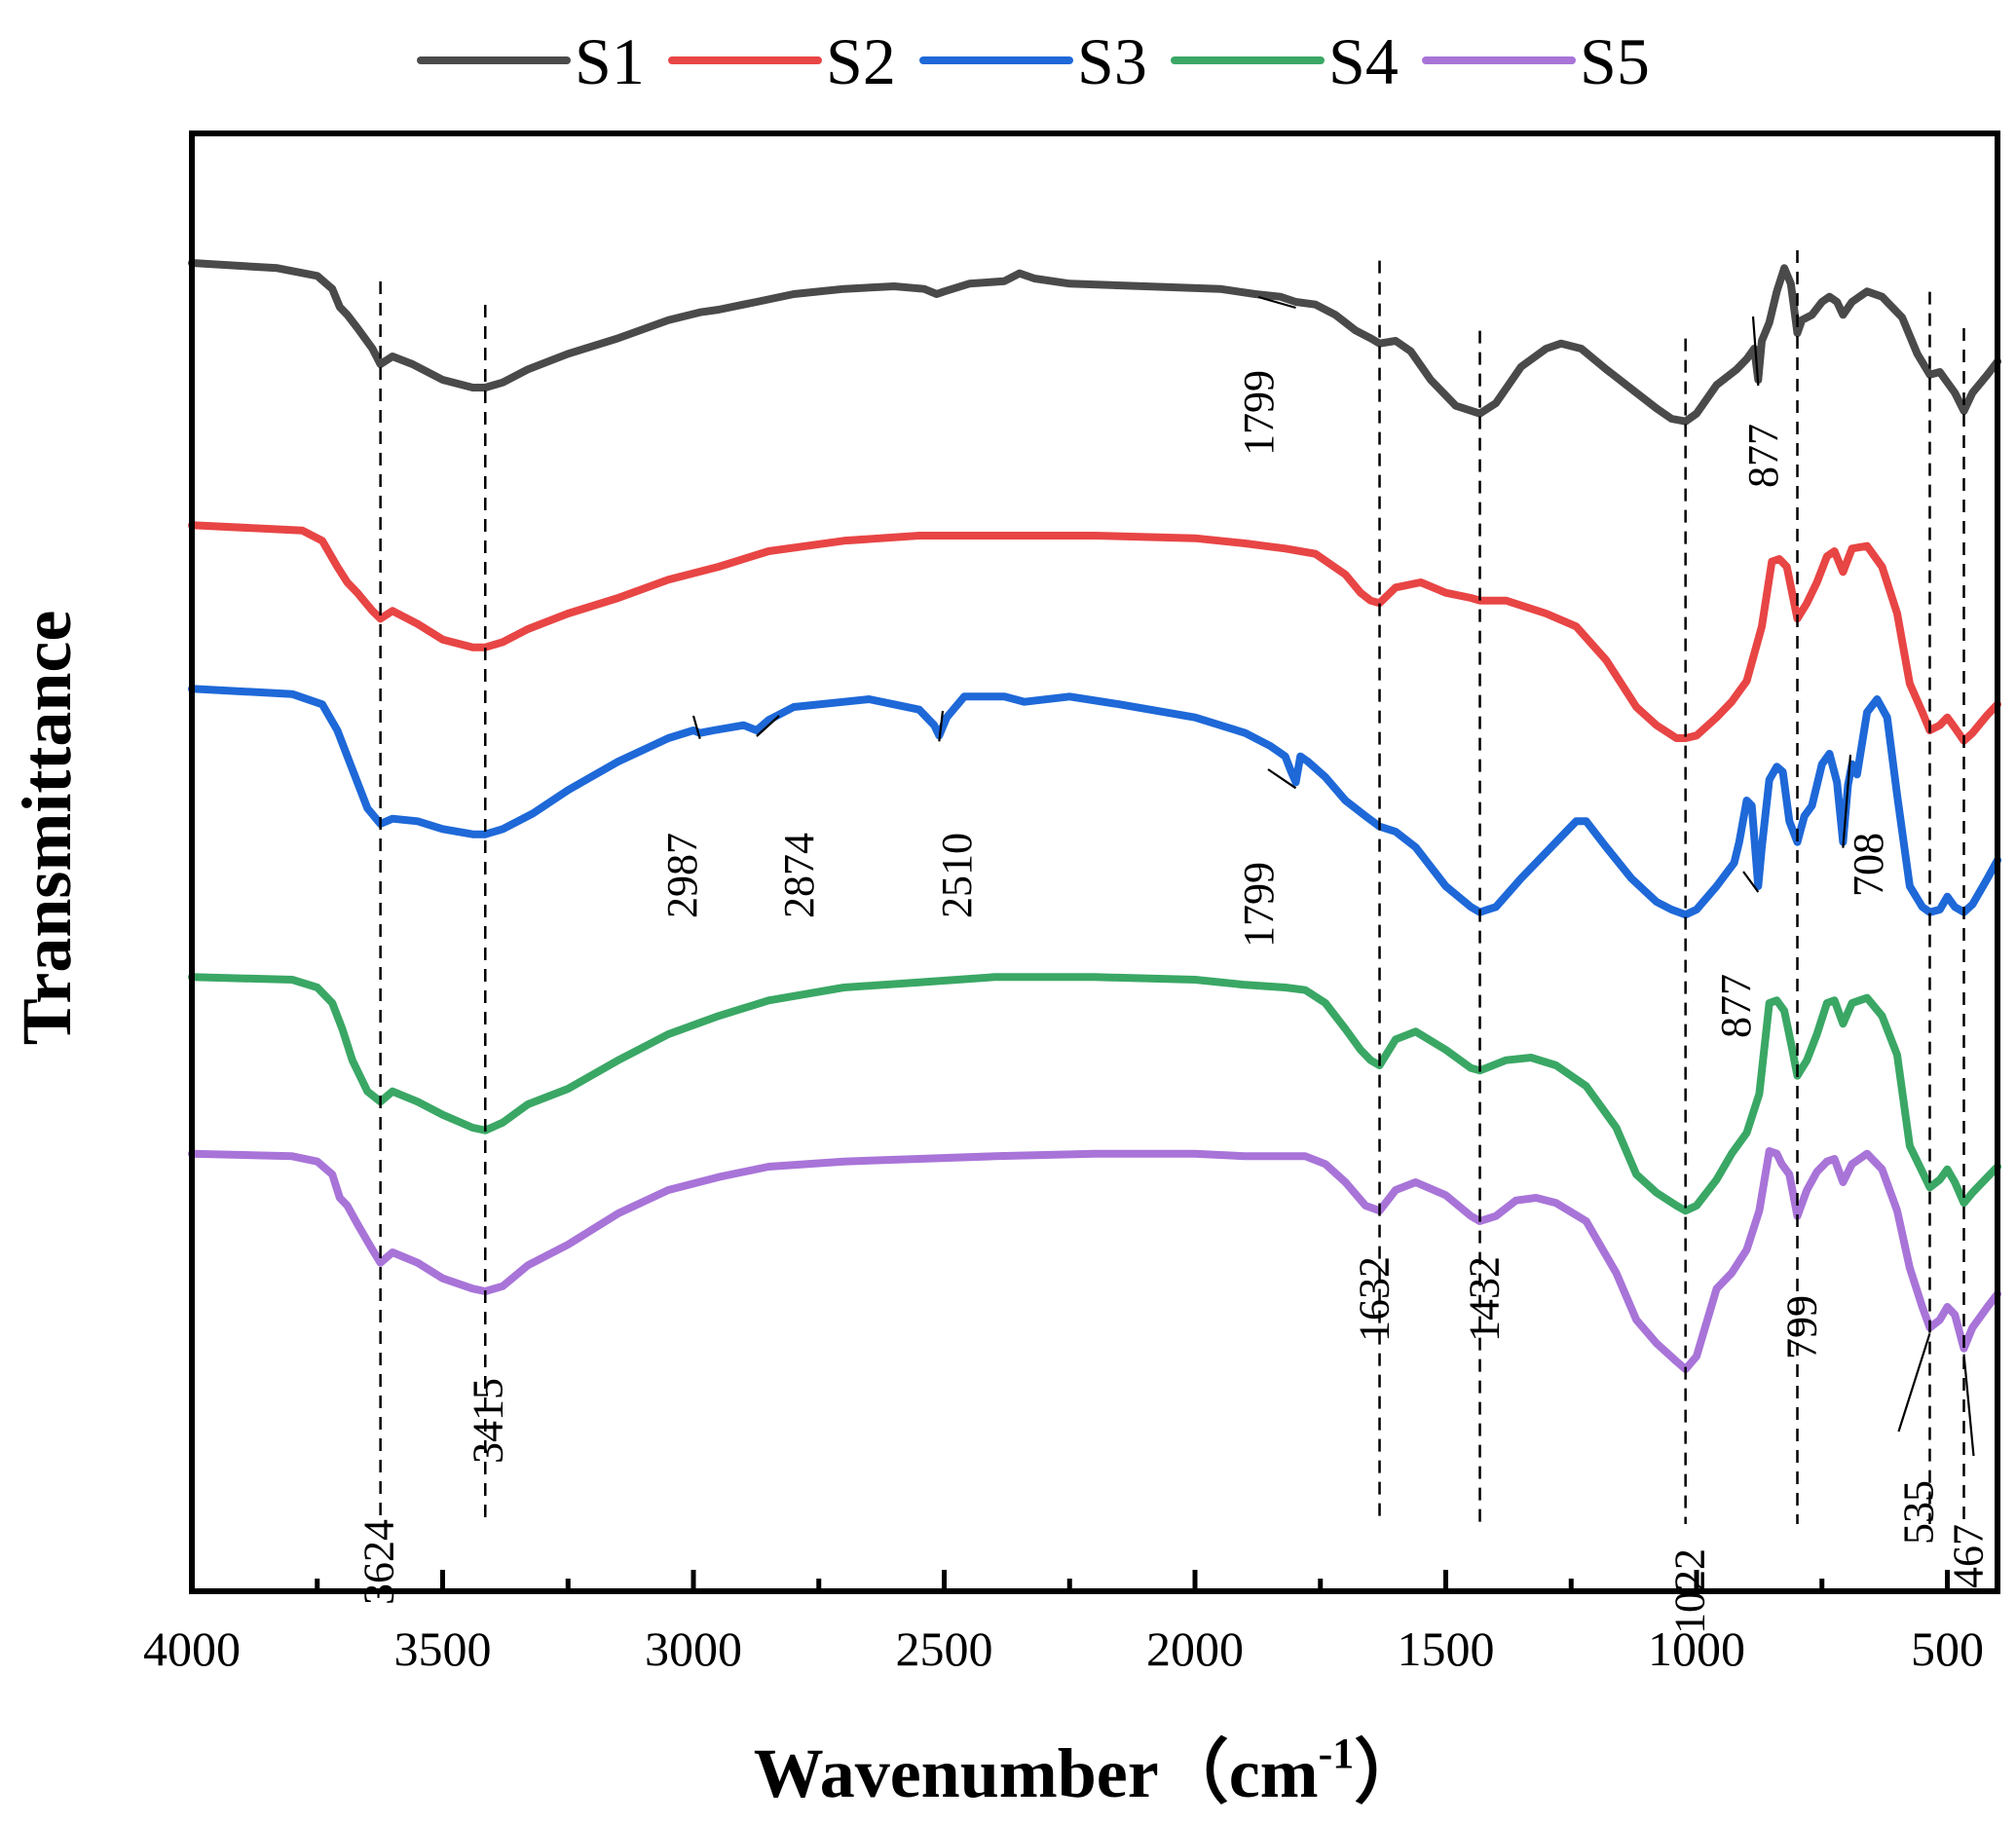  Describe the element at coordinates (192, 1649) in the screenshot. I see `x-tick-label-4000: 4000` at that location.